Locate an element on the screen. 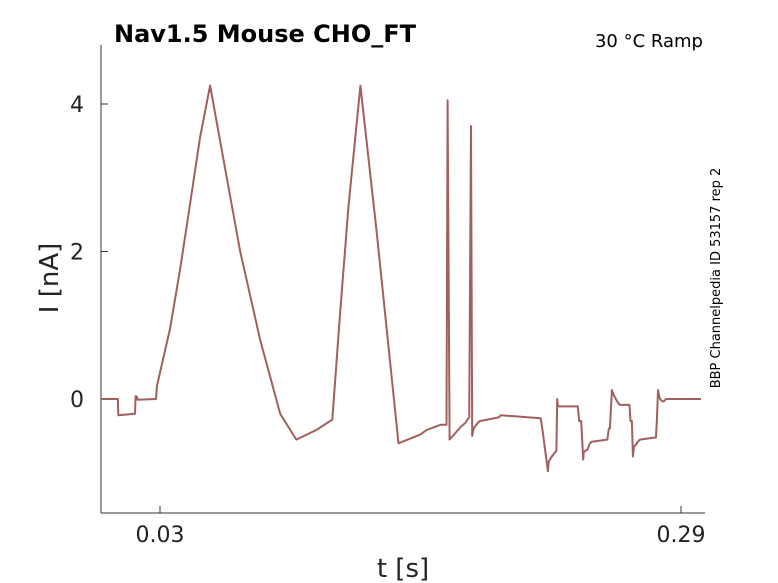 The height and width of the screenshot is (583, 778). x-tick-label: 0.29 is located at coordinates (681, 535).